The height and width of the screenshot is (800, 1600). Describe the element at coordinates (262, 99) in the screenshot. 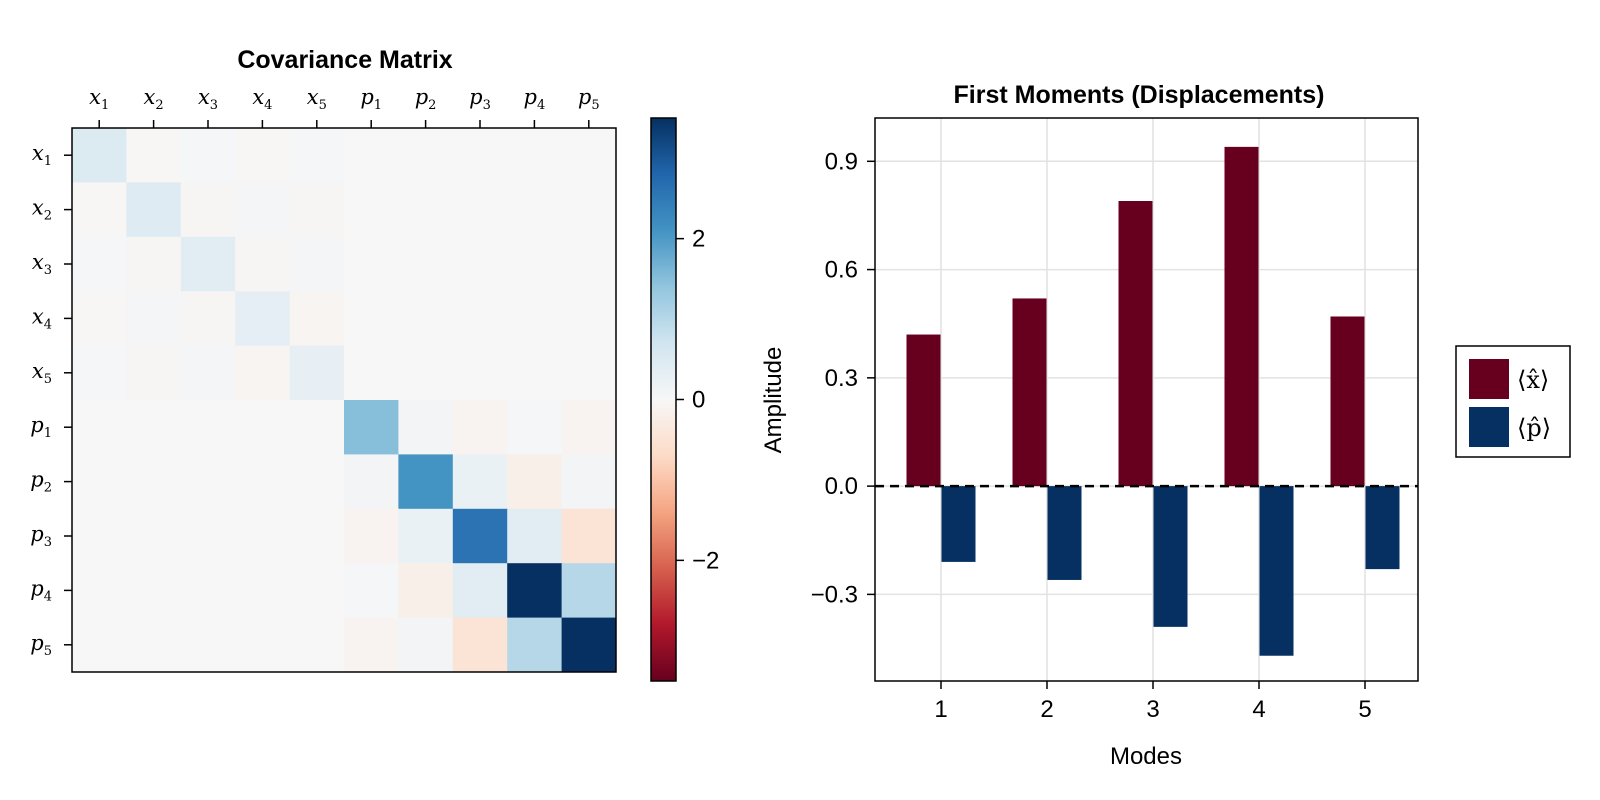

I see `heatmap-x-tick-label: x4` at that location.